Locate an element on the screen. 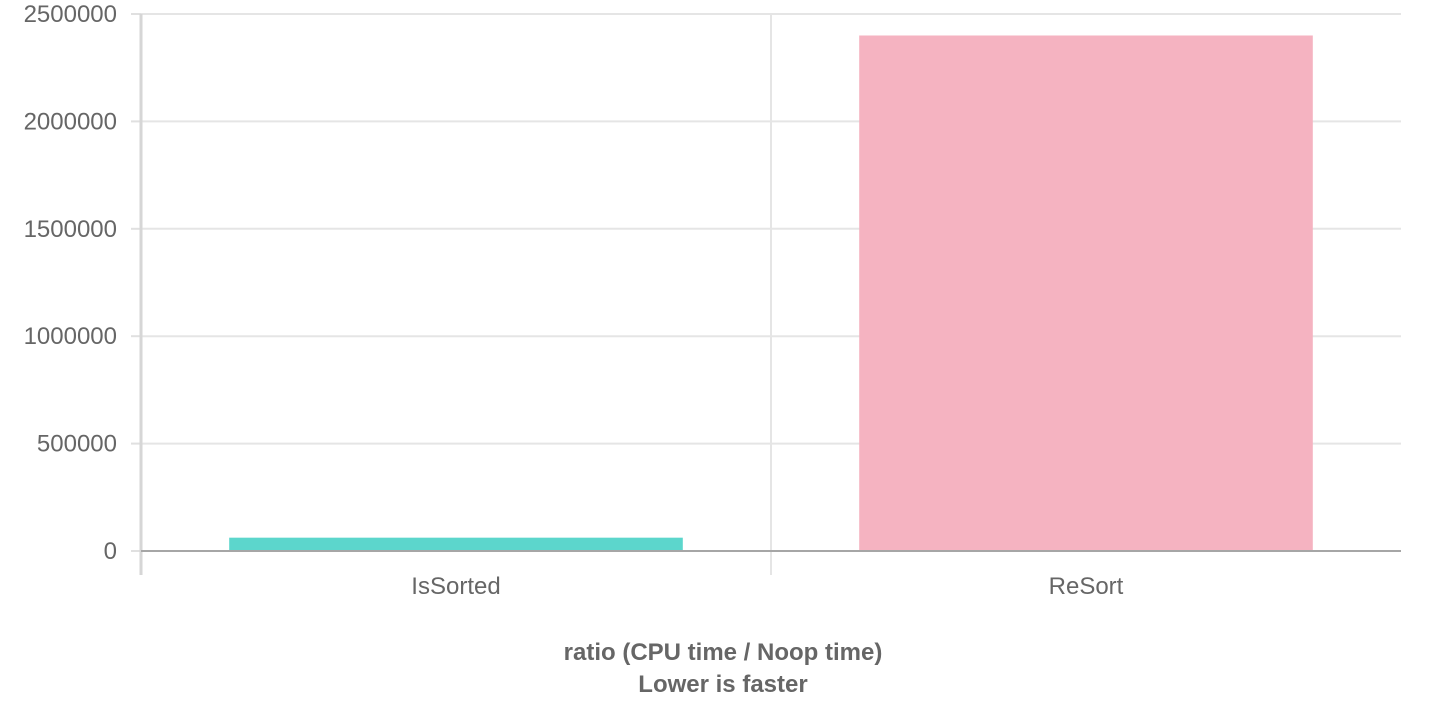  bar-issorted is located at coordinates (456, 544).